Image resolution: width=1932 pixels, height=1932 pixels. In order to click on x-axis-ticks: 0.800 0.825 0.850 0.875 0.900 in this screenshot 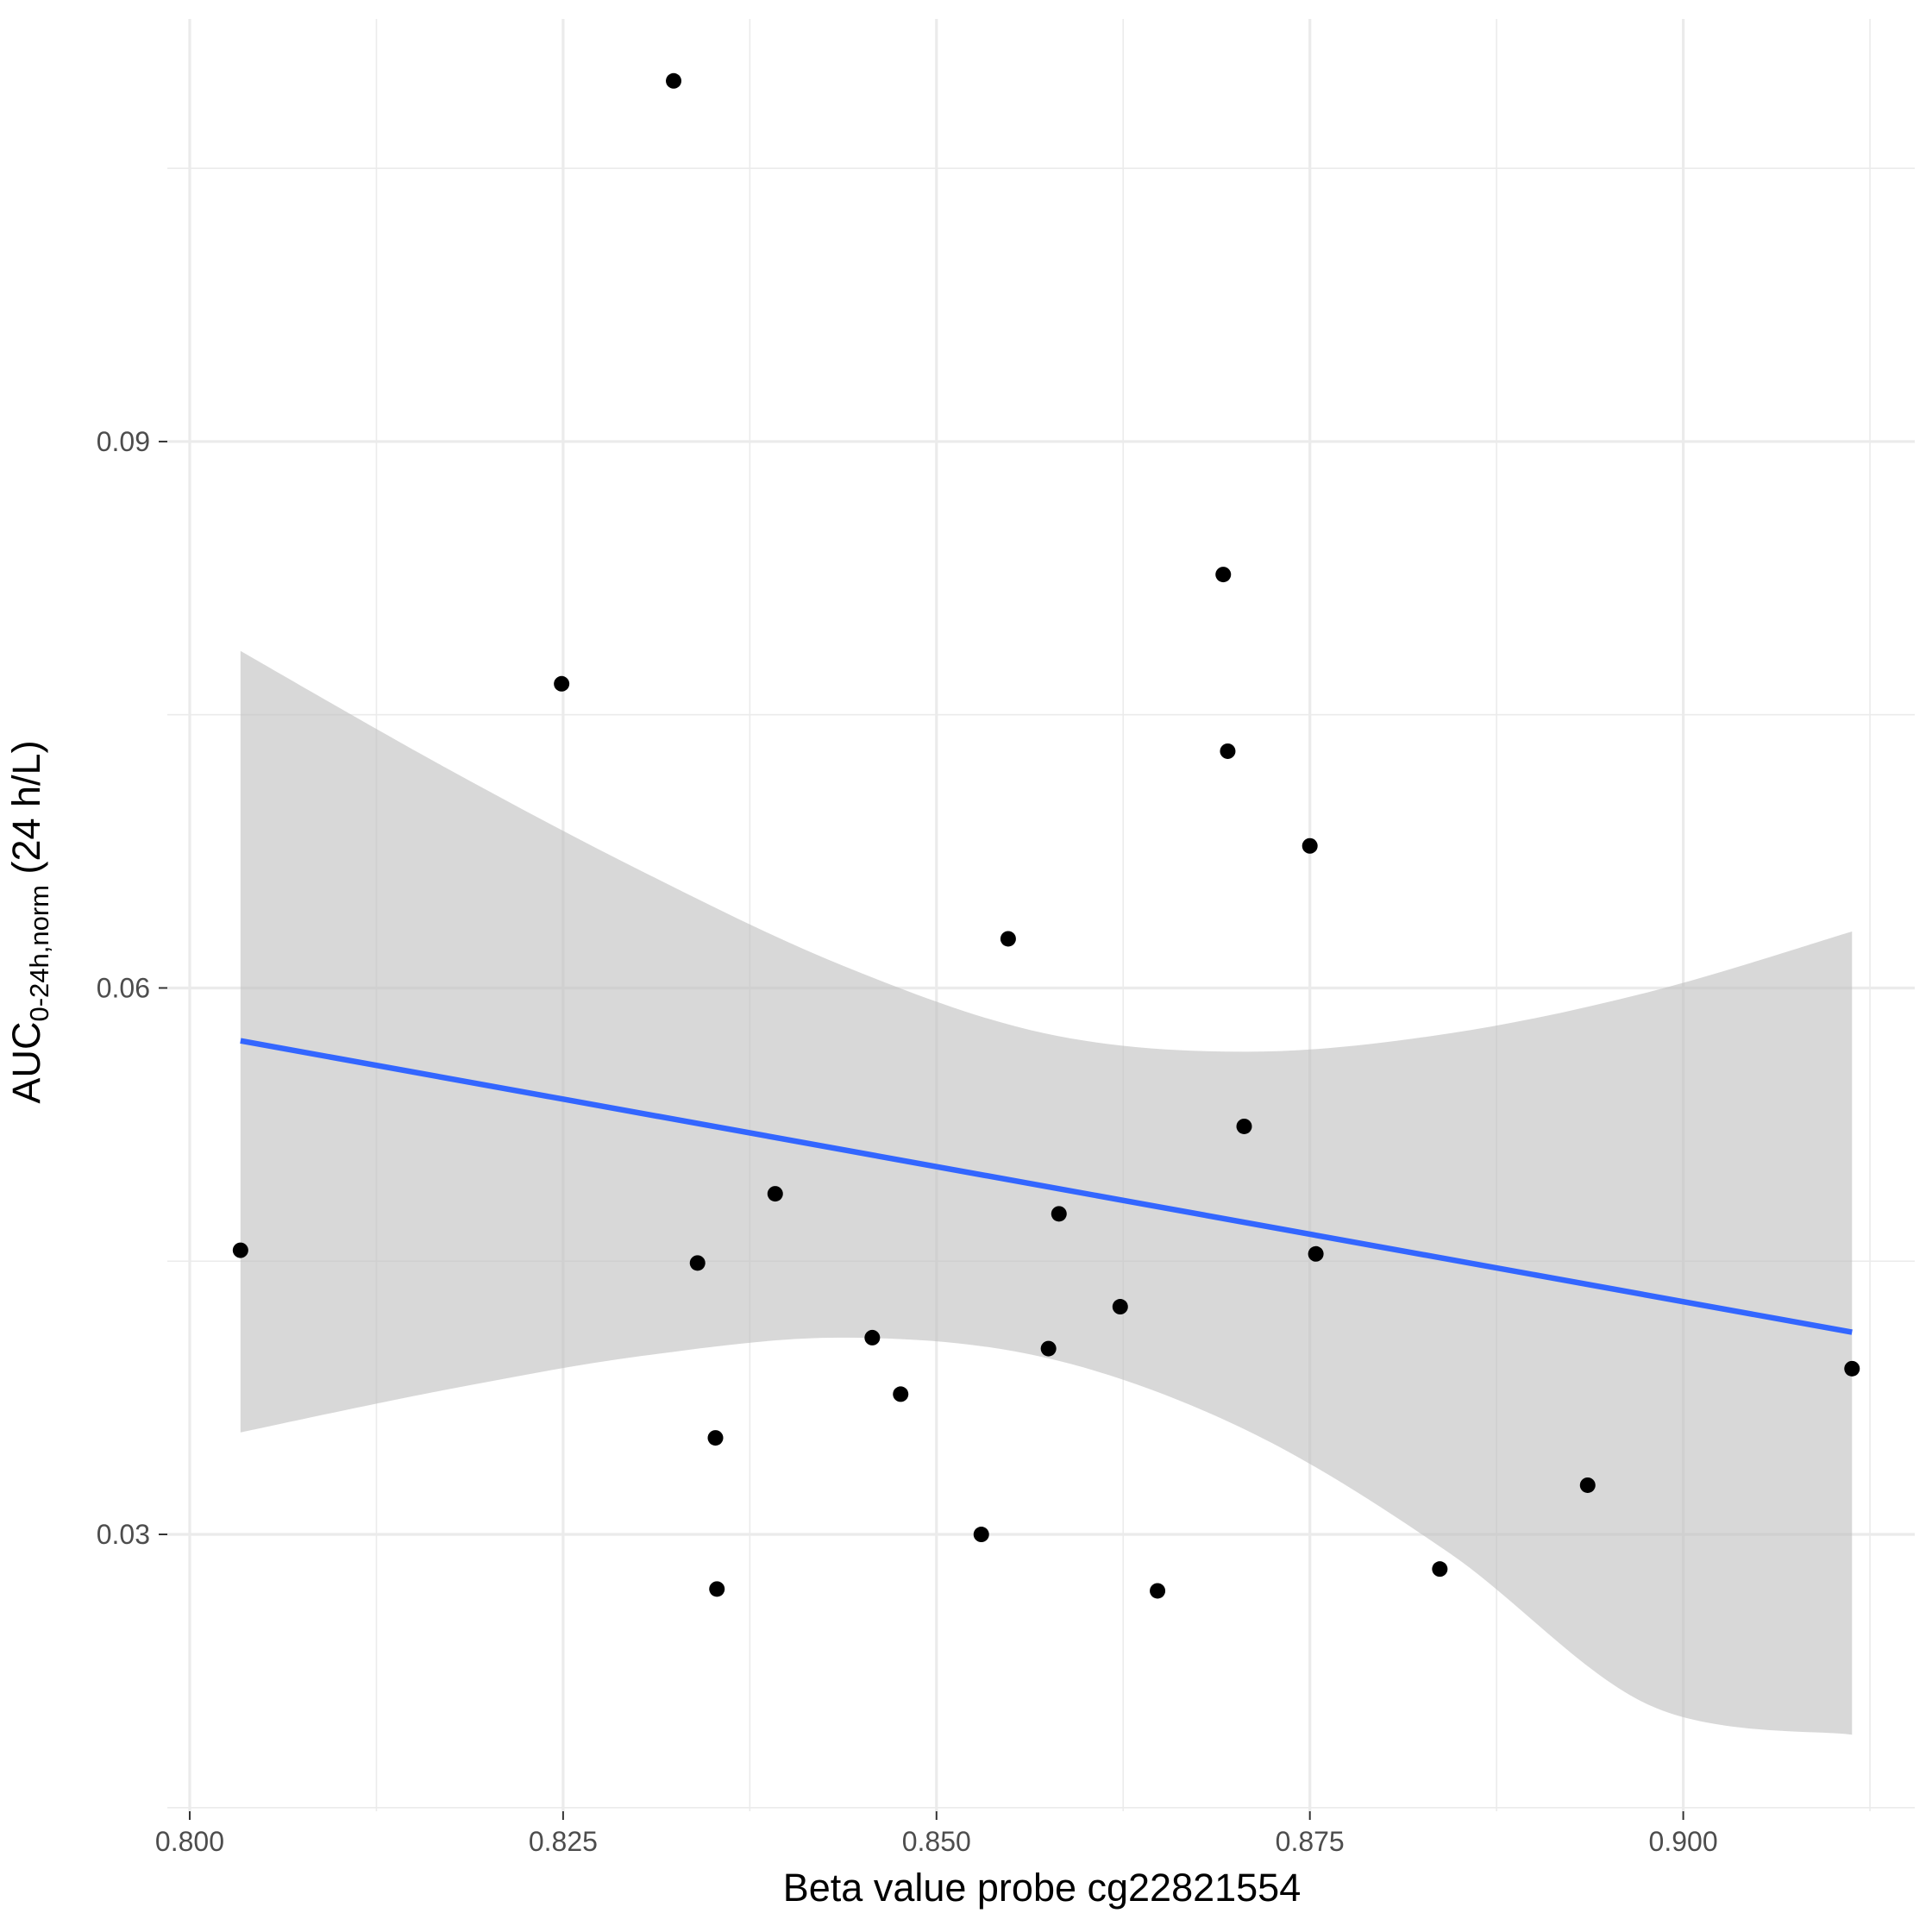, I will do `click(937, 1834)`.